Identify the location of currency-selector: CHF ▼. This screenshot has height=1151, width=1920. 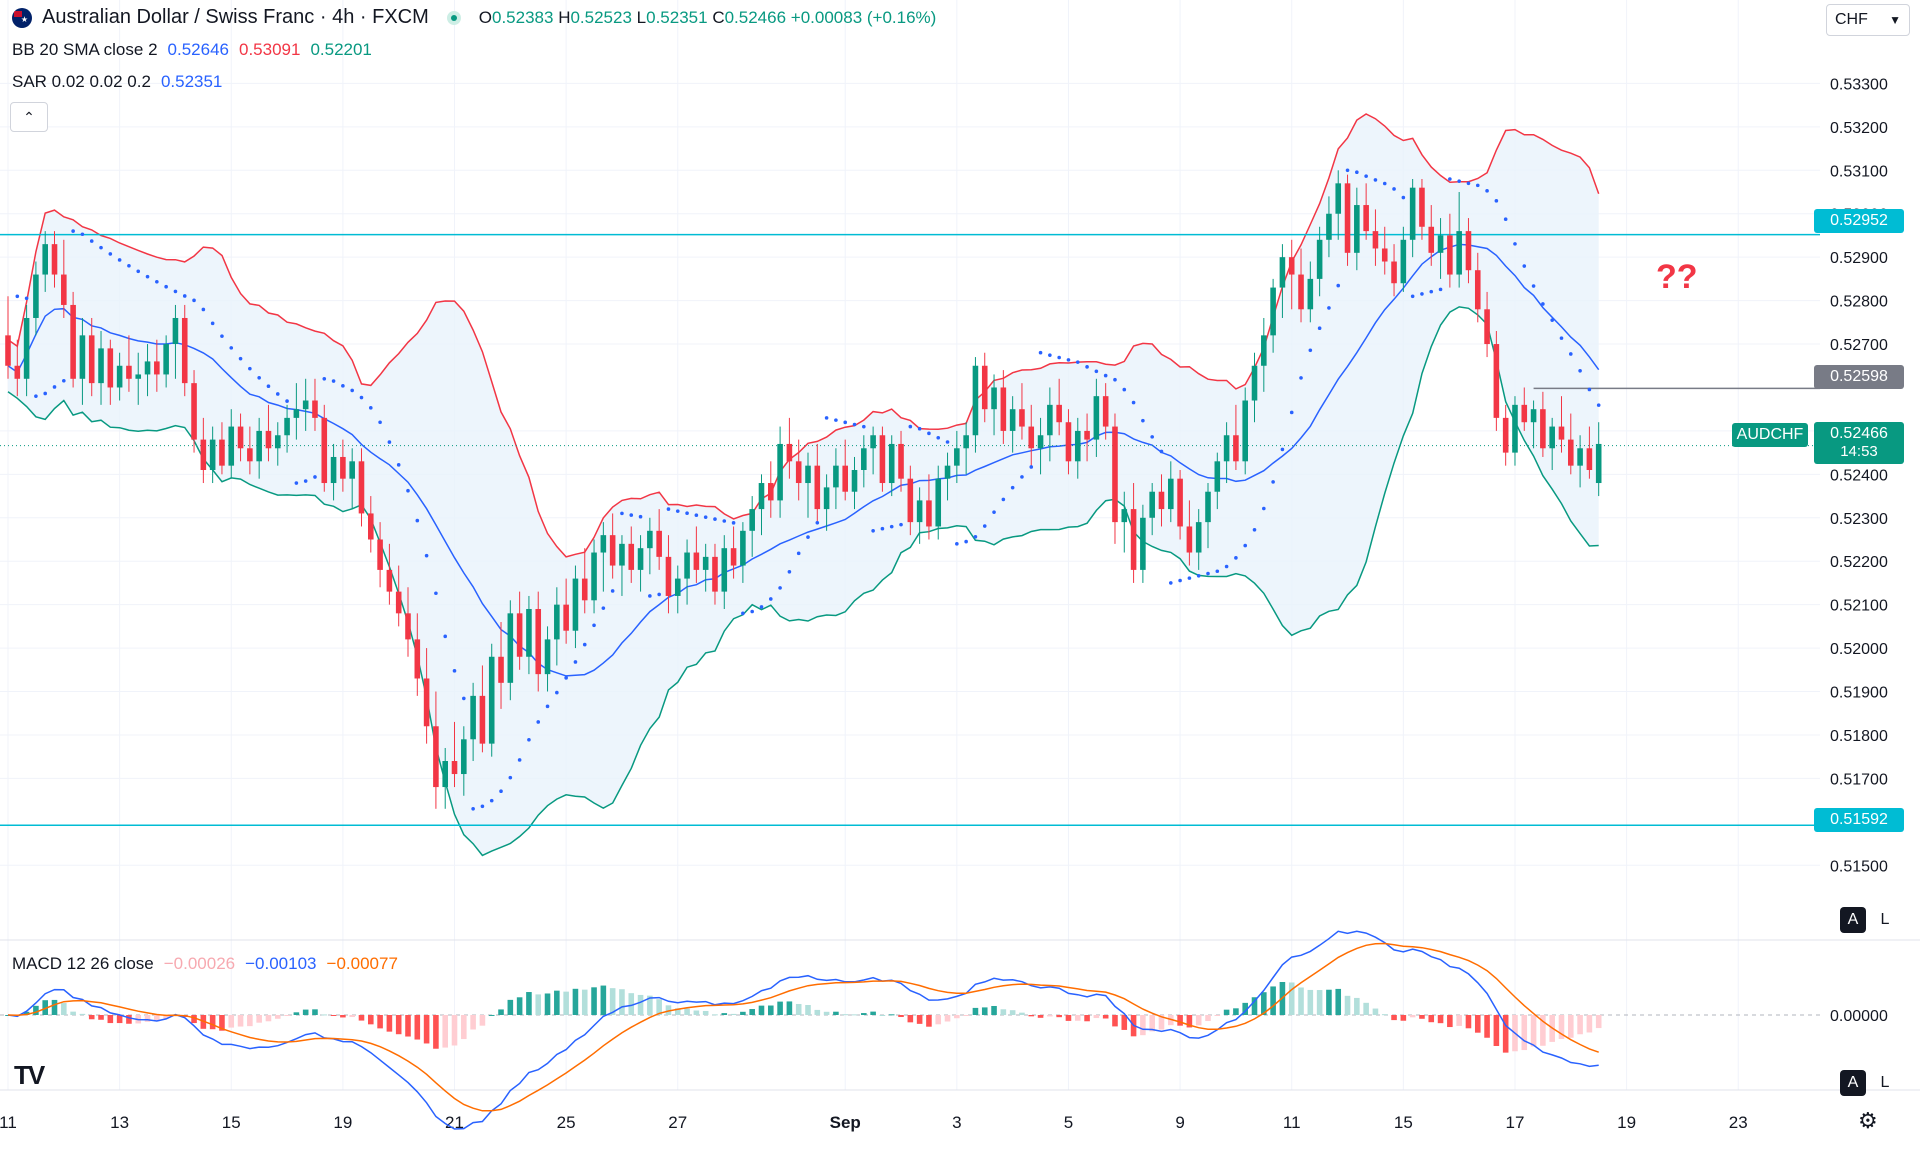
(1868, 20).